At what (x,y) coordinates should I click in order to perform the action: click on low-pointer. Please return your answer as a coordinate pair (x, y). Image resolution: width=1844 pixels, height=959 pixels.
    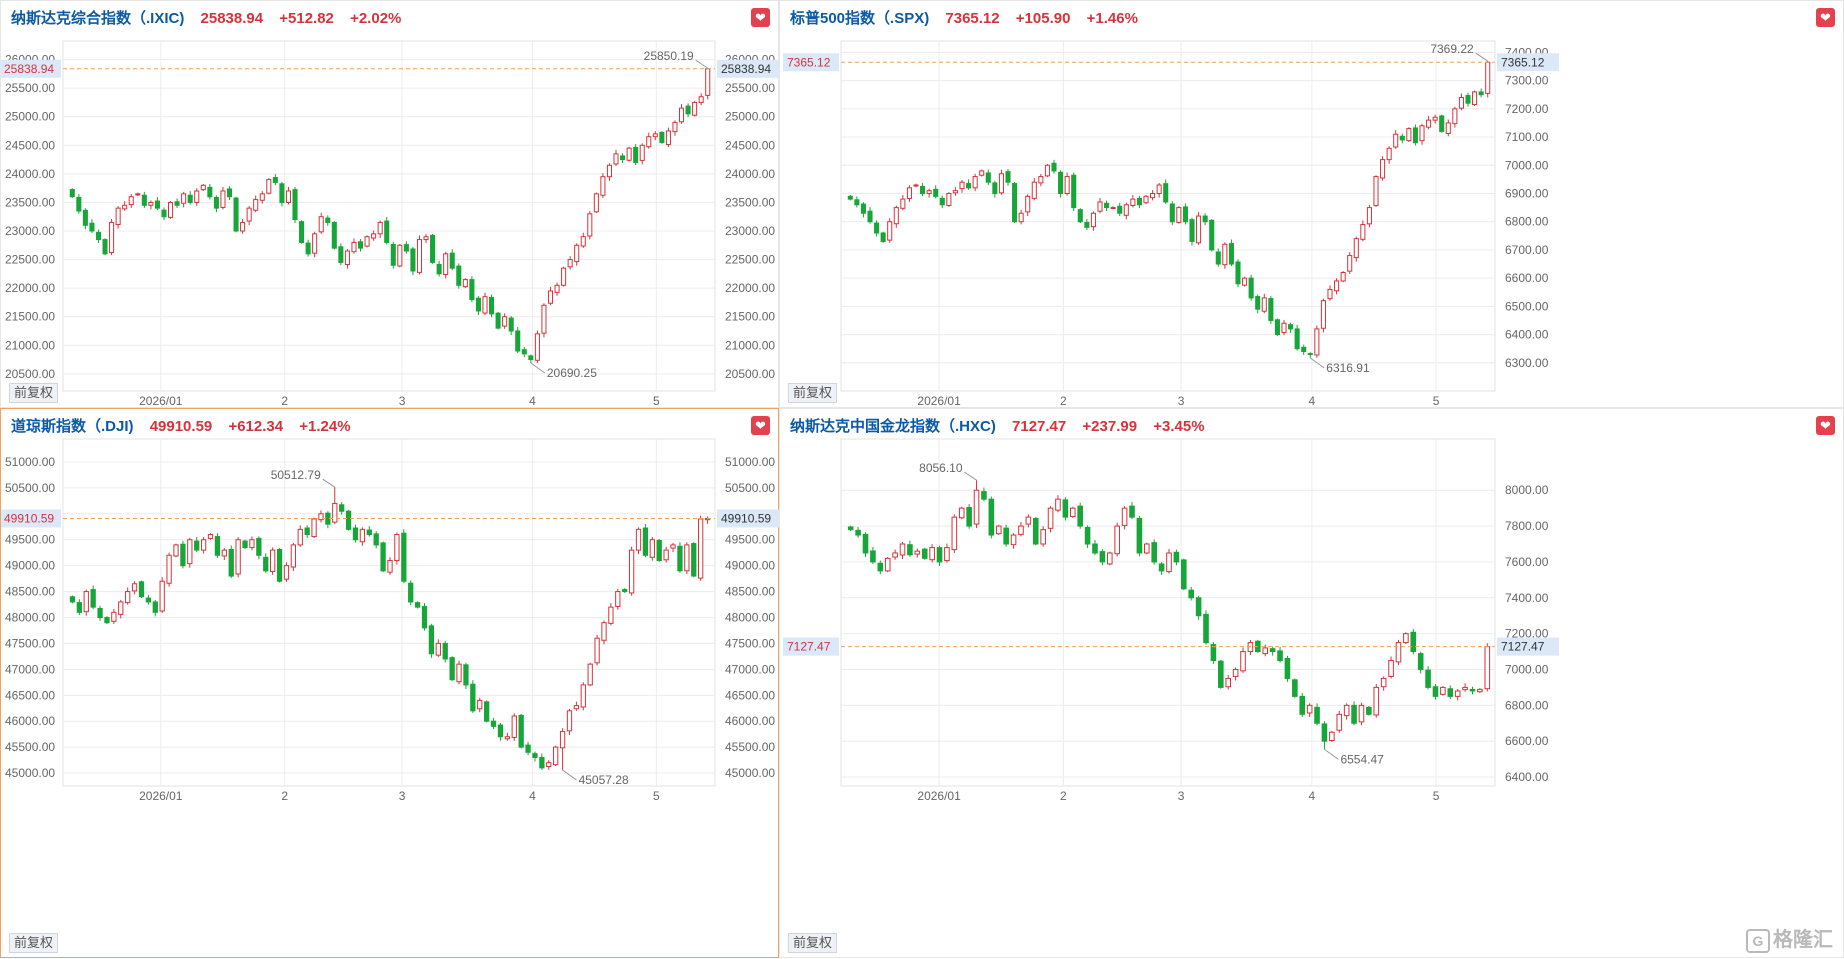
    Looking at the image, I should click on (569, 775).